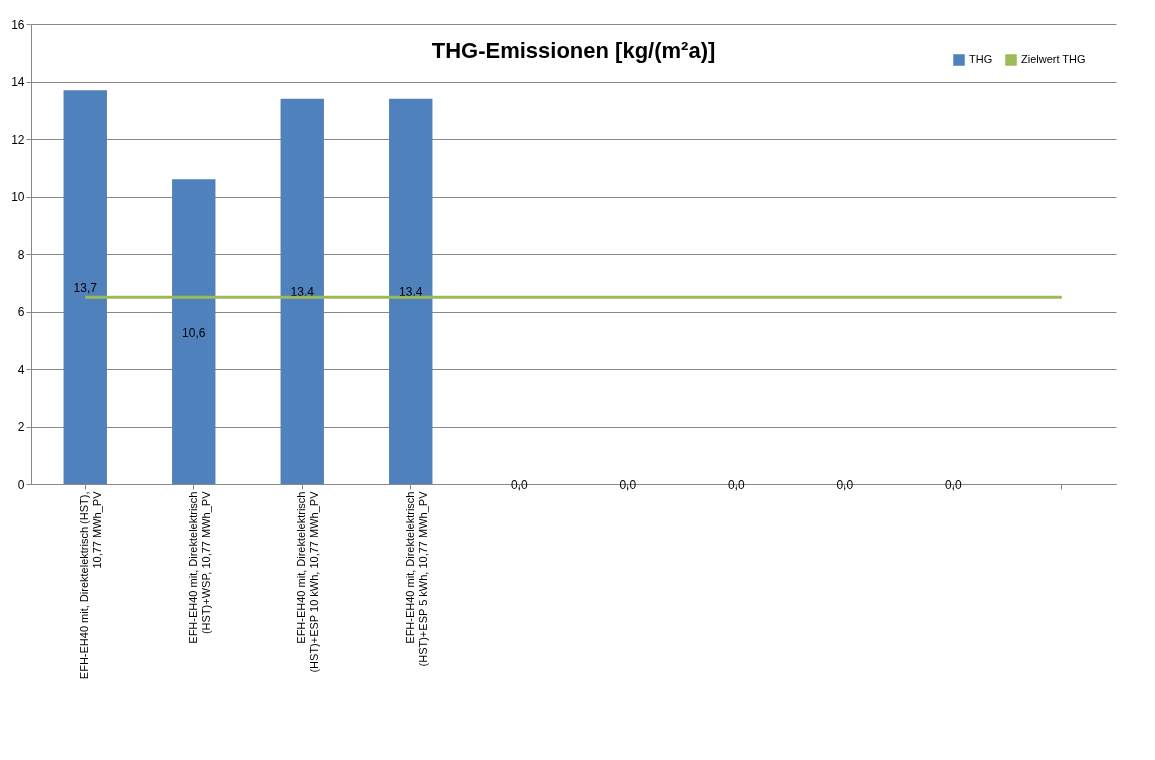 The height and width of the screenshot is (760, 1155). I want to click on data-label: 10,6, so click(194, 332).